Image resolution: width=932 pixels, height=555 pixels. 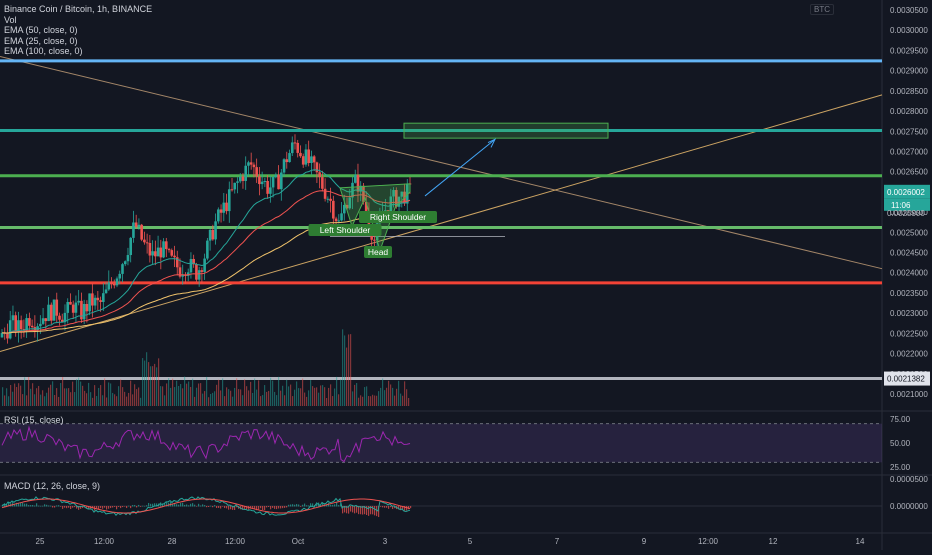 What do you see at coordinates (822, 9) in the screenshot?
I see `currency-tag: BTC` at bounding box center [822, 9].